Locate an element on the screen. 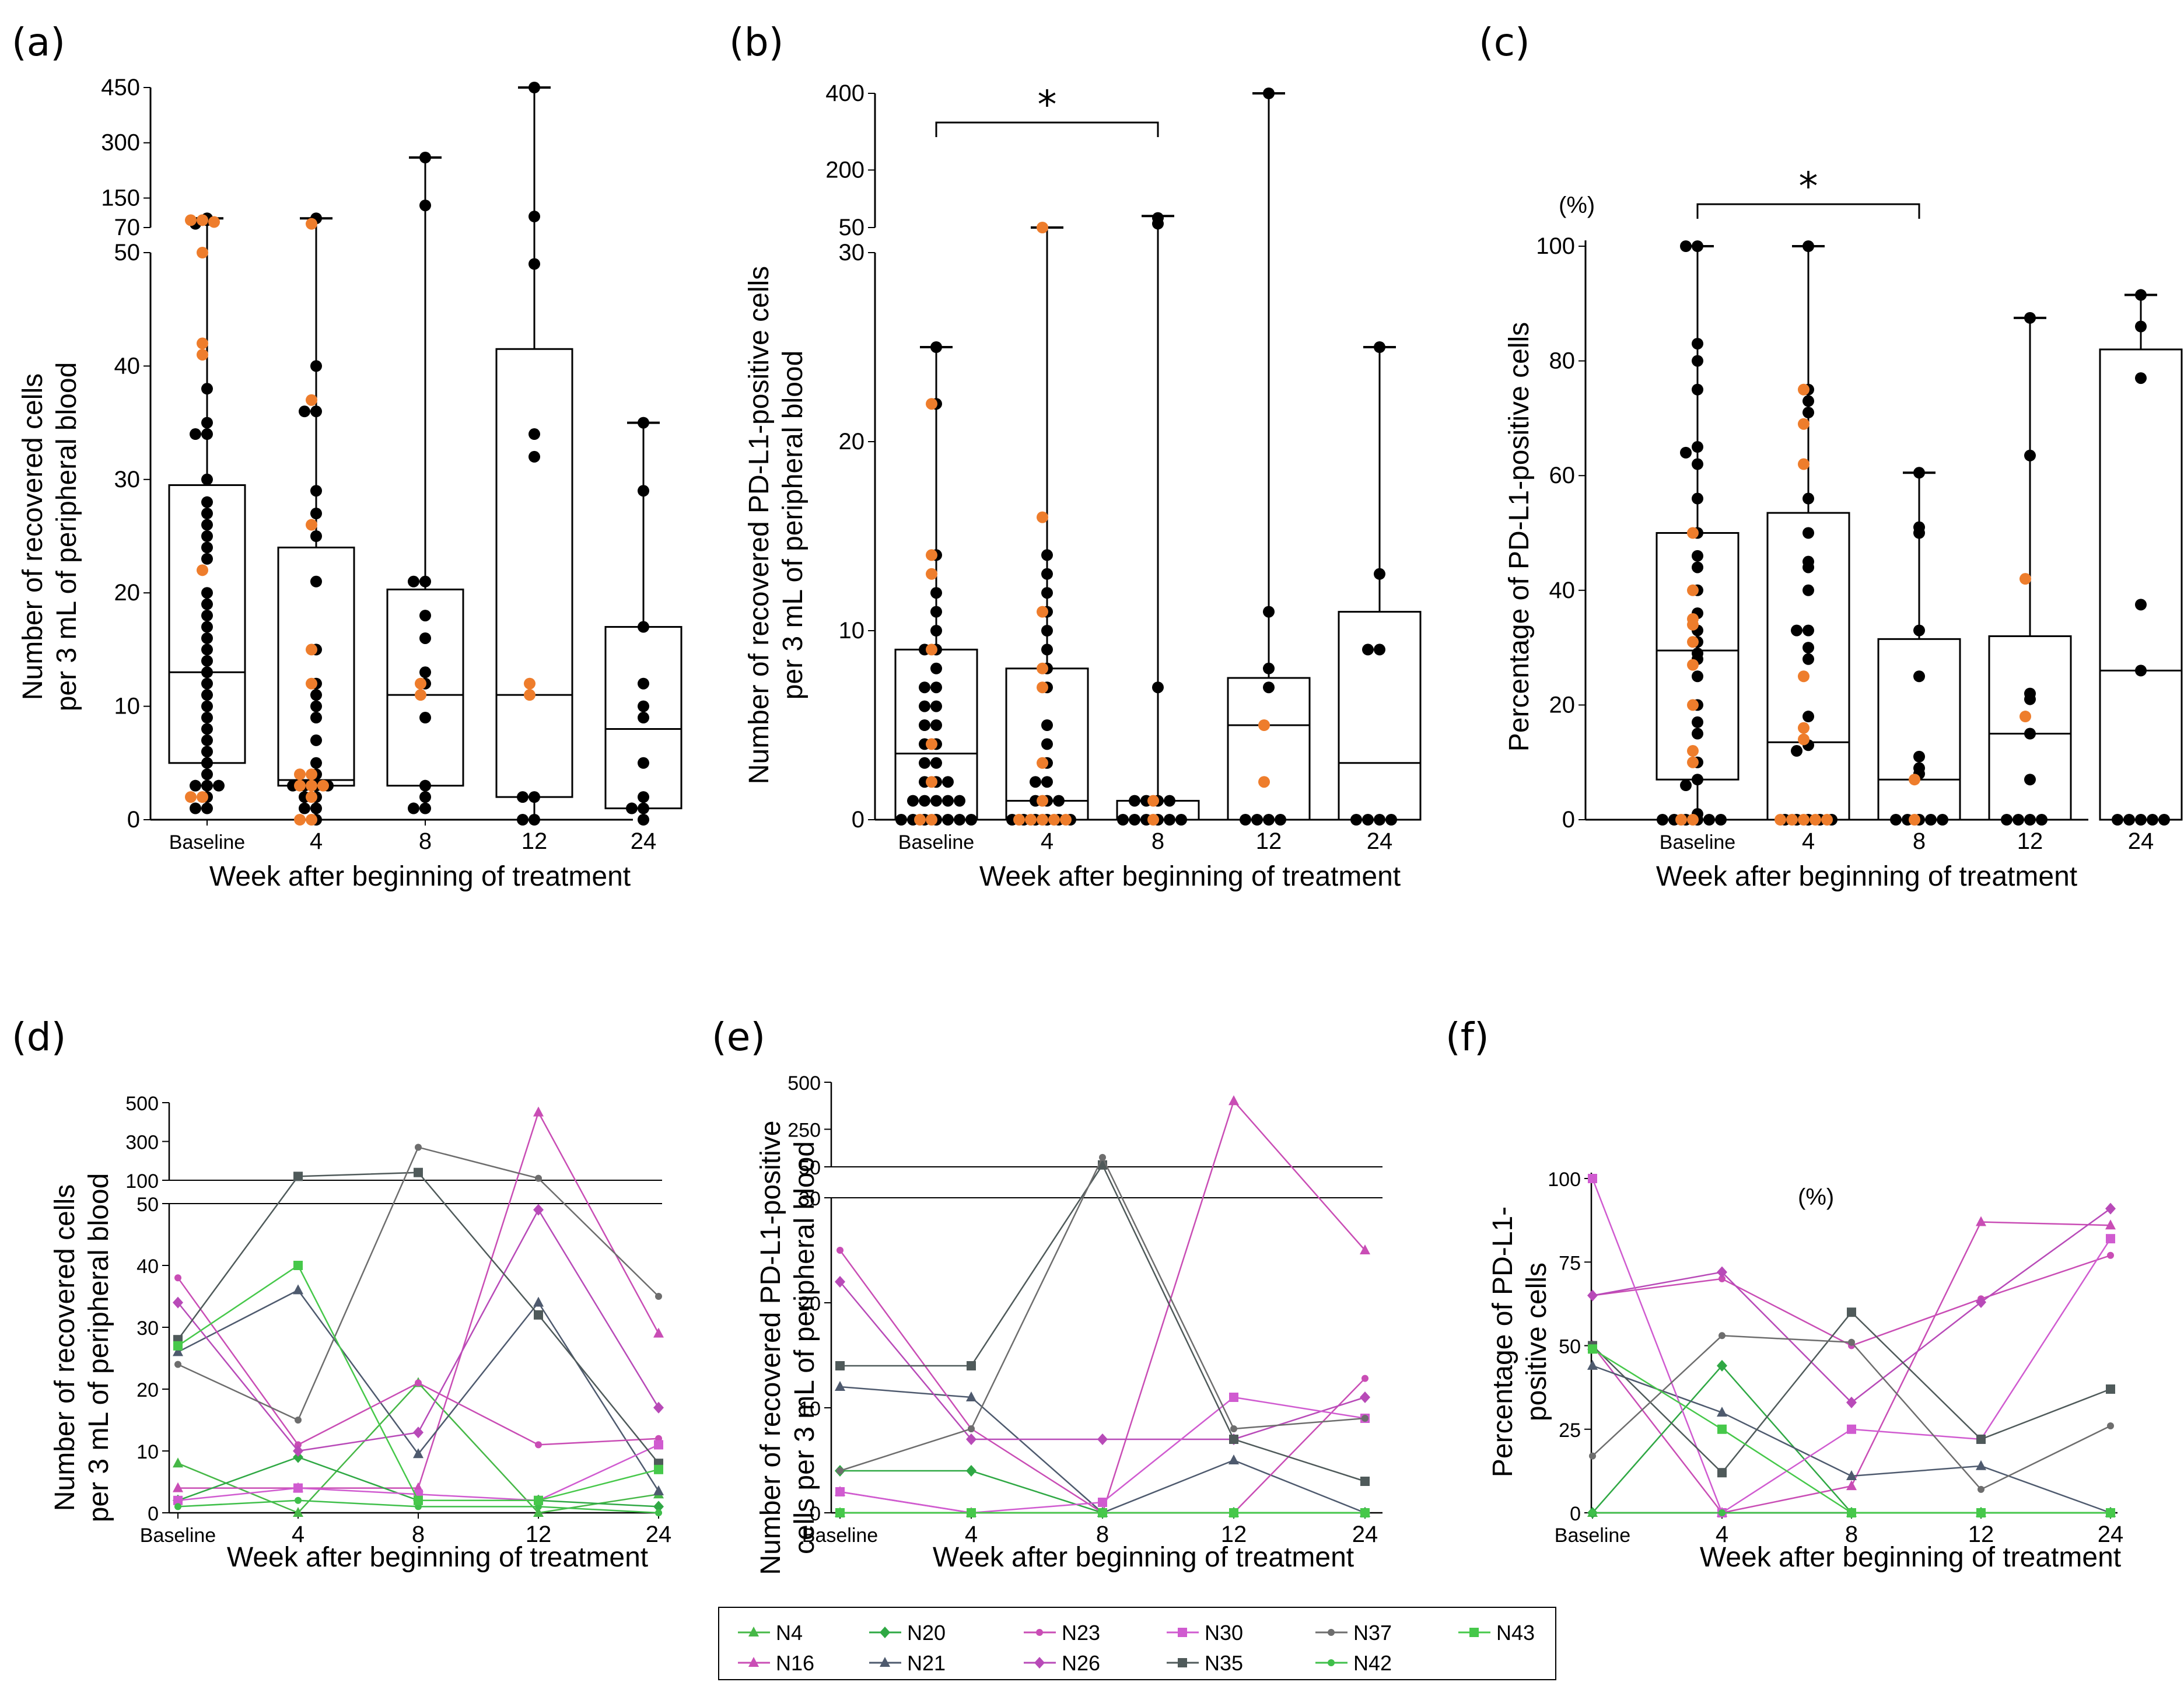 The image size is (2184, 1696). y-tick-label: 100 is located at coordinates (1564, 1180).